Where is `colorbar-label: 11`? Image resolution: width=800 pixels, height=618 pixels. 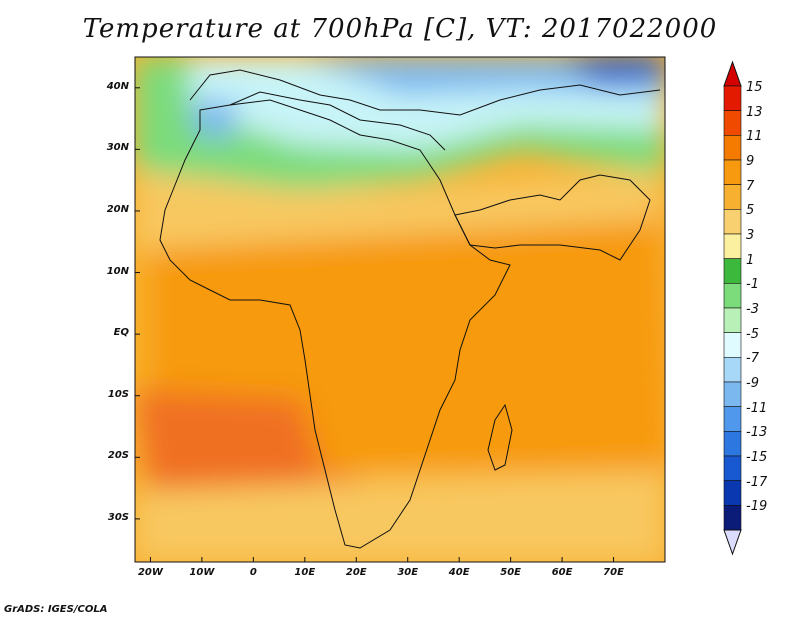
colorbar-label: 11 is located at coordinates (754, 137).